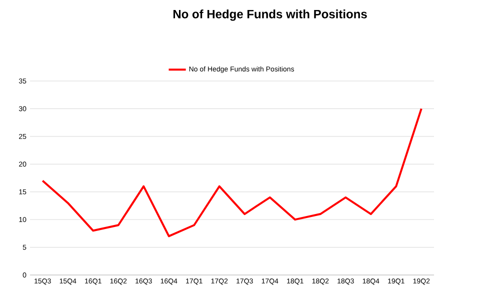 The width and height of the screenshot is (479, 303). I want to click on chart-title: No of Hedge Funds with Positions, so click(270, 15).